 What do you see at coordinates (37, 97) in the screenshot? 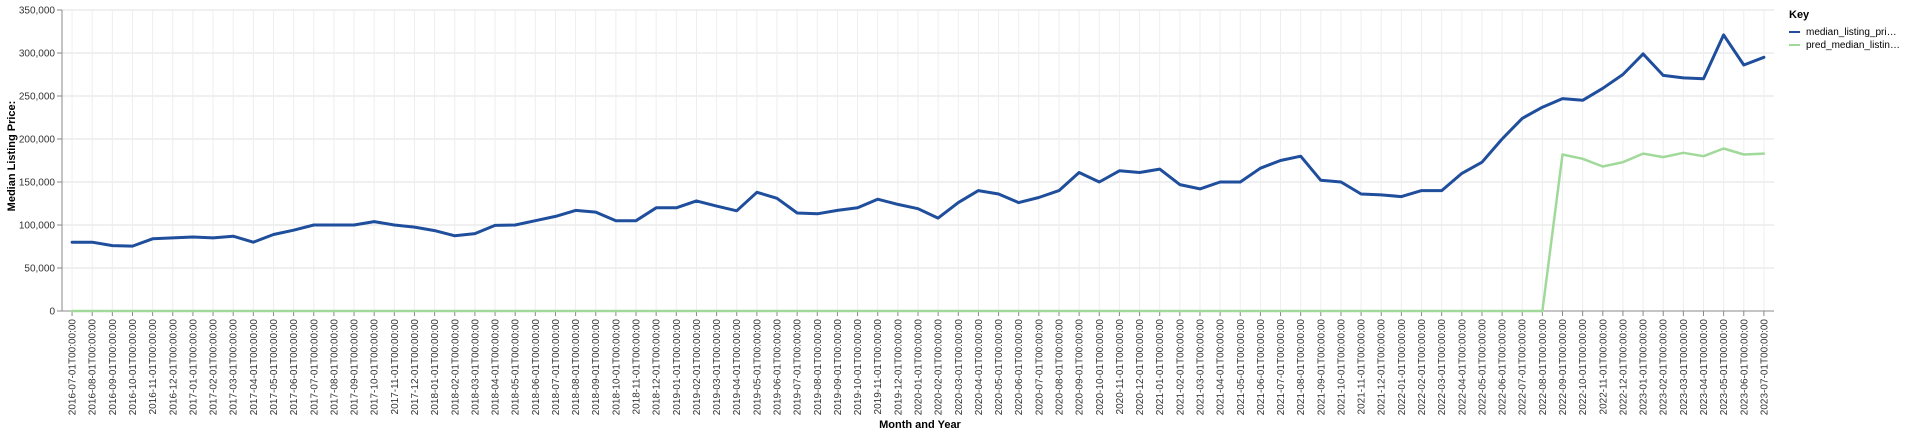
I see `y-tick-label: 250,000` at bounding box center [37, 97].